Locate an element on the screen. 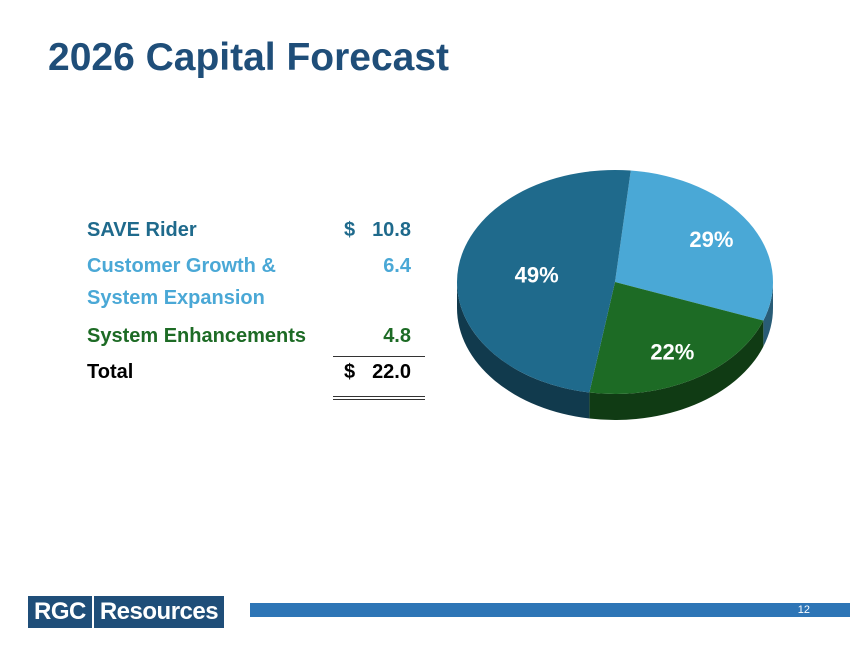 This screenshot has width=850, height=657. total-double-rule is located at coordinates (379, 398).